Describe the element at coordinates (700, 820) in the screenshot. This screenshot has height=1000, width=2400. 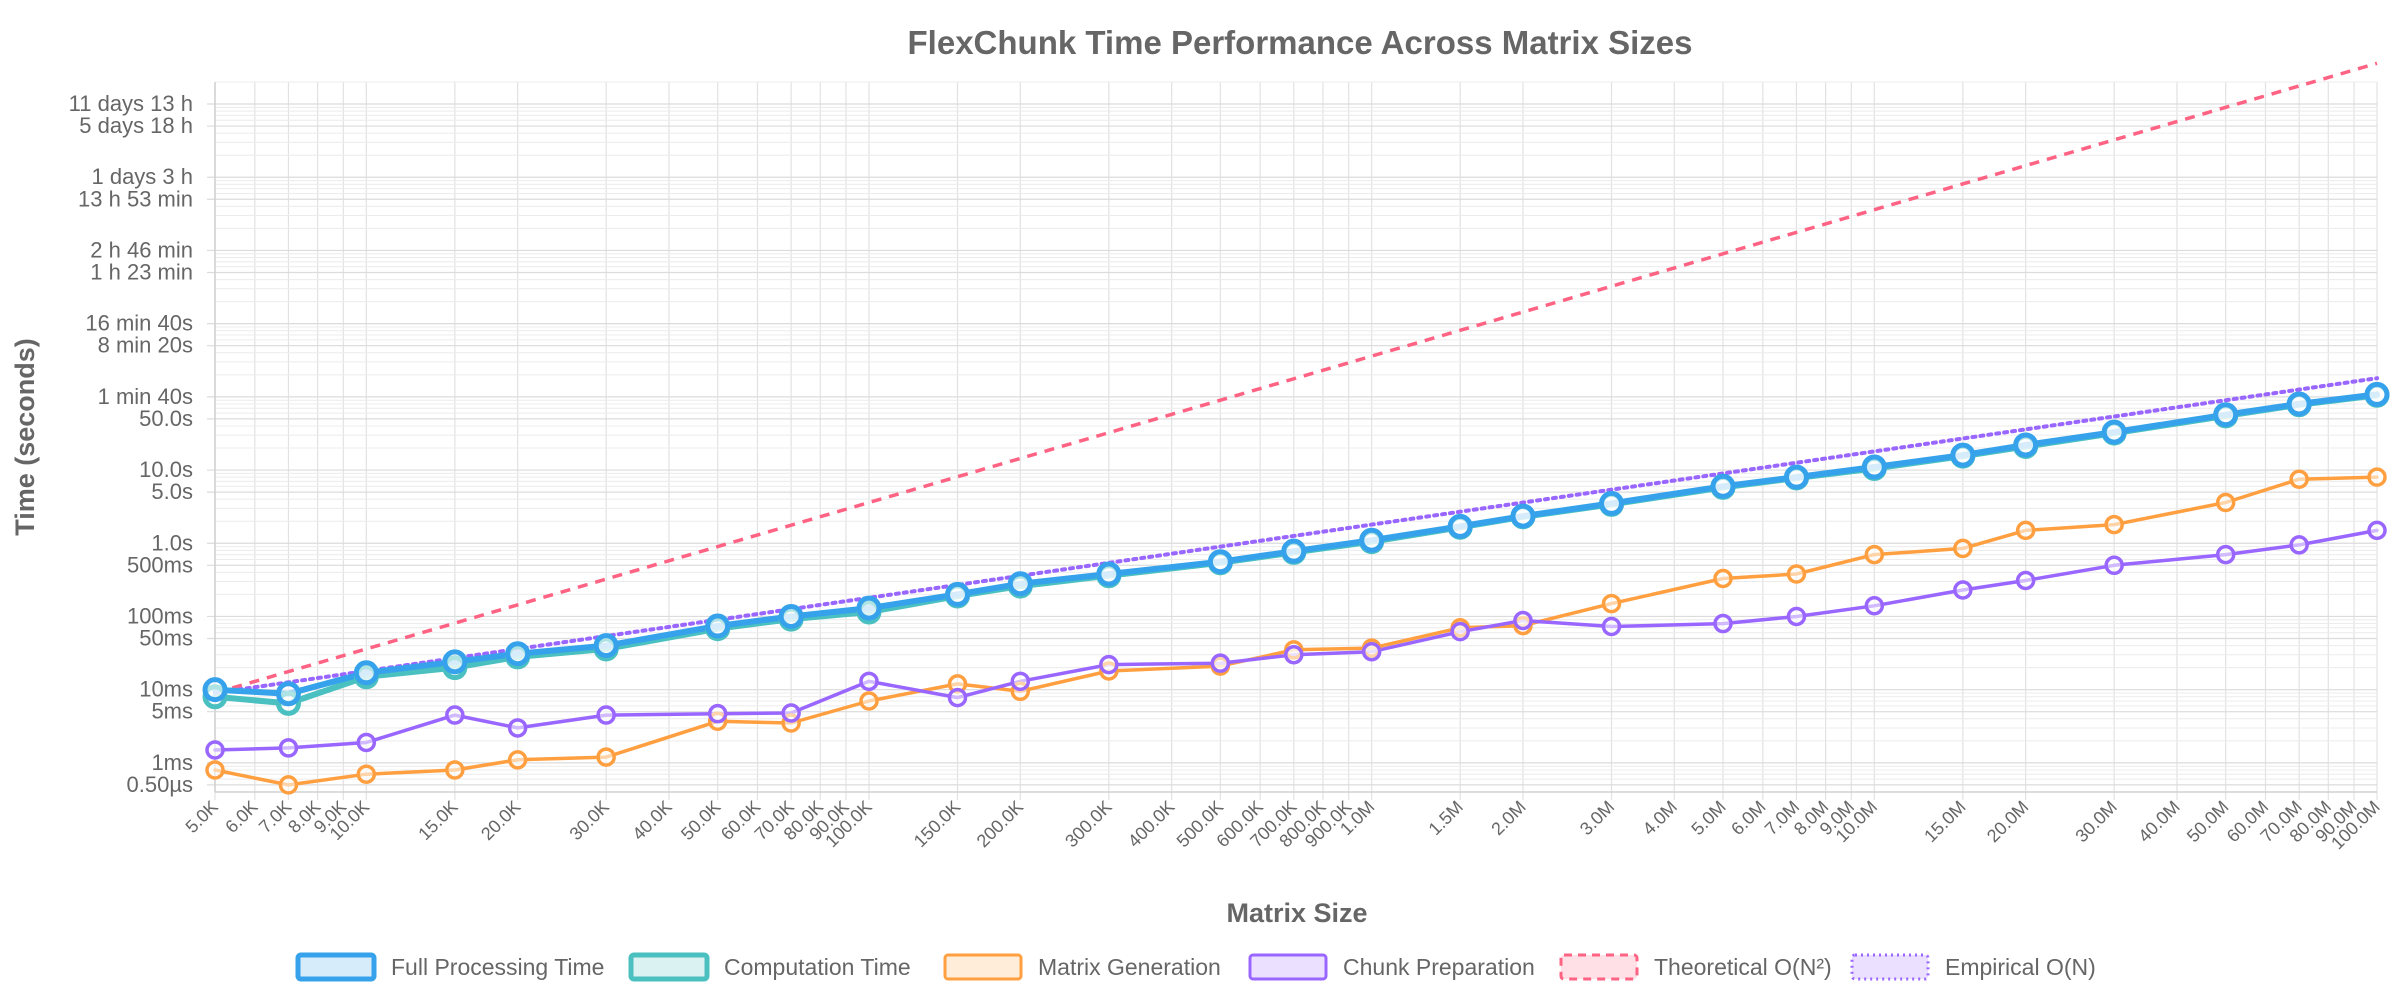
I see `x-tick-label: 50.0K` at that location.